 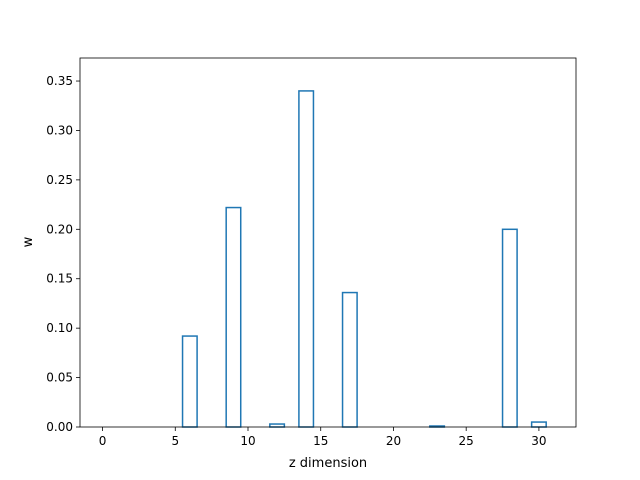 What do you see at coordinates (28, 241) in the screenshot?
I see `y-axis-label: w` at bounding box center [28, 241].